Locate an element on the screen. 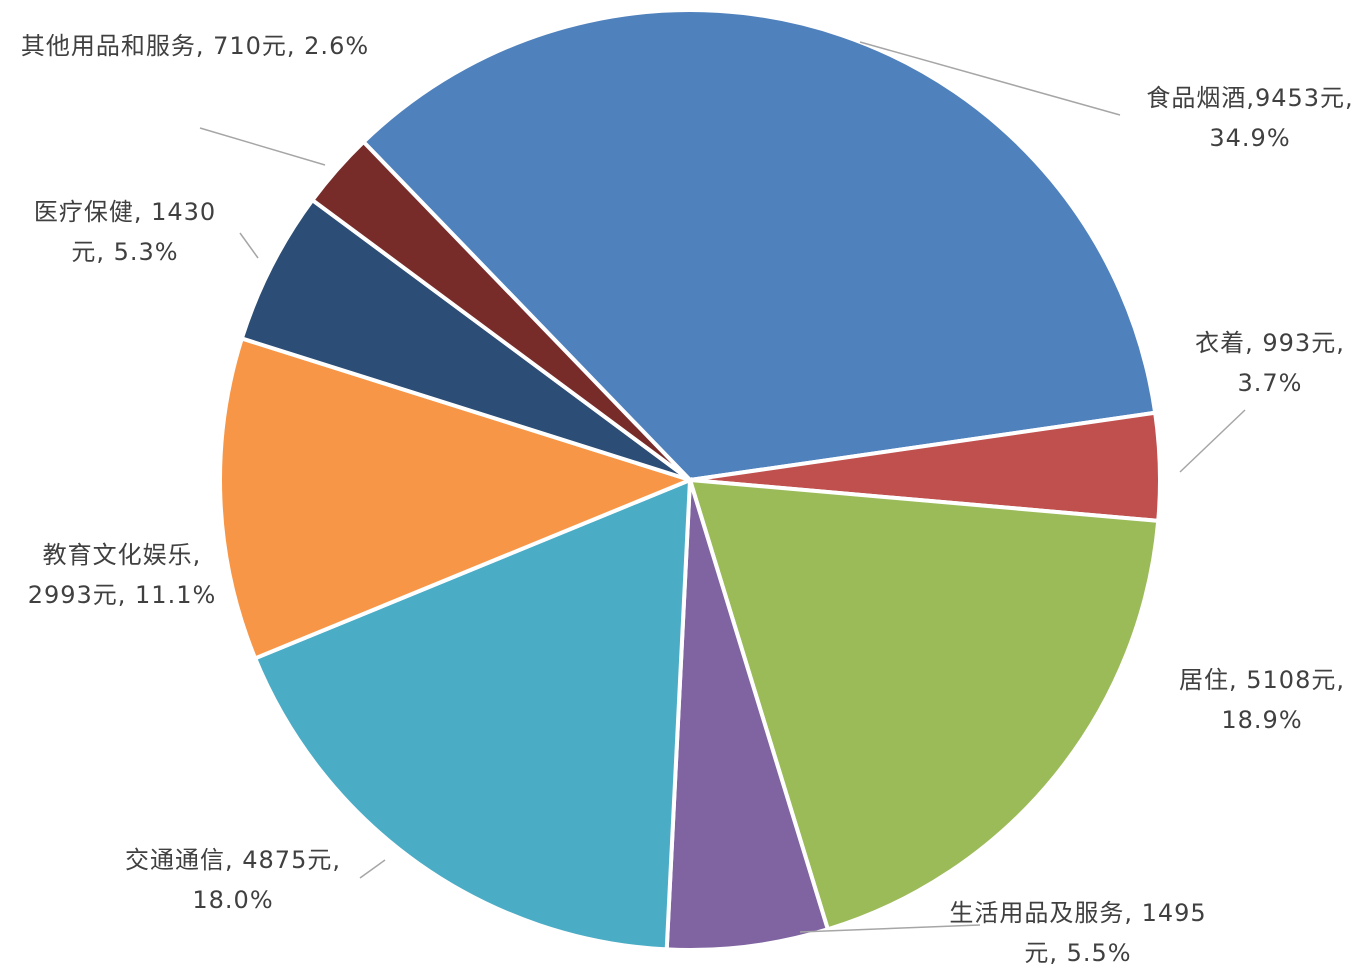  data-label: 生活用品及服务, 1495元, 5.5% is located at coordinates (1078, 933).